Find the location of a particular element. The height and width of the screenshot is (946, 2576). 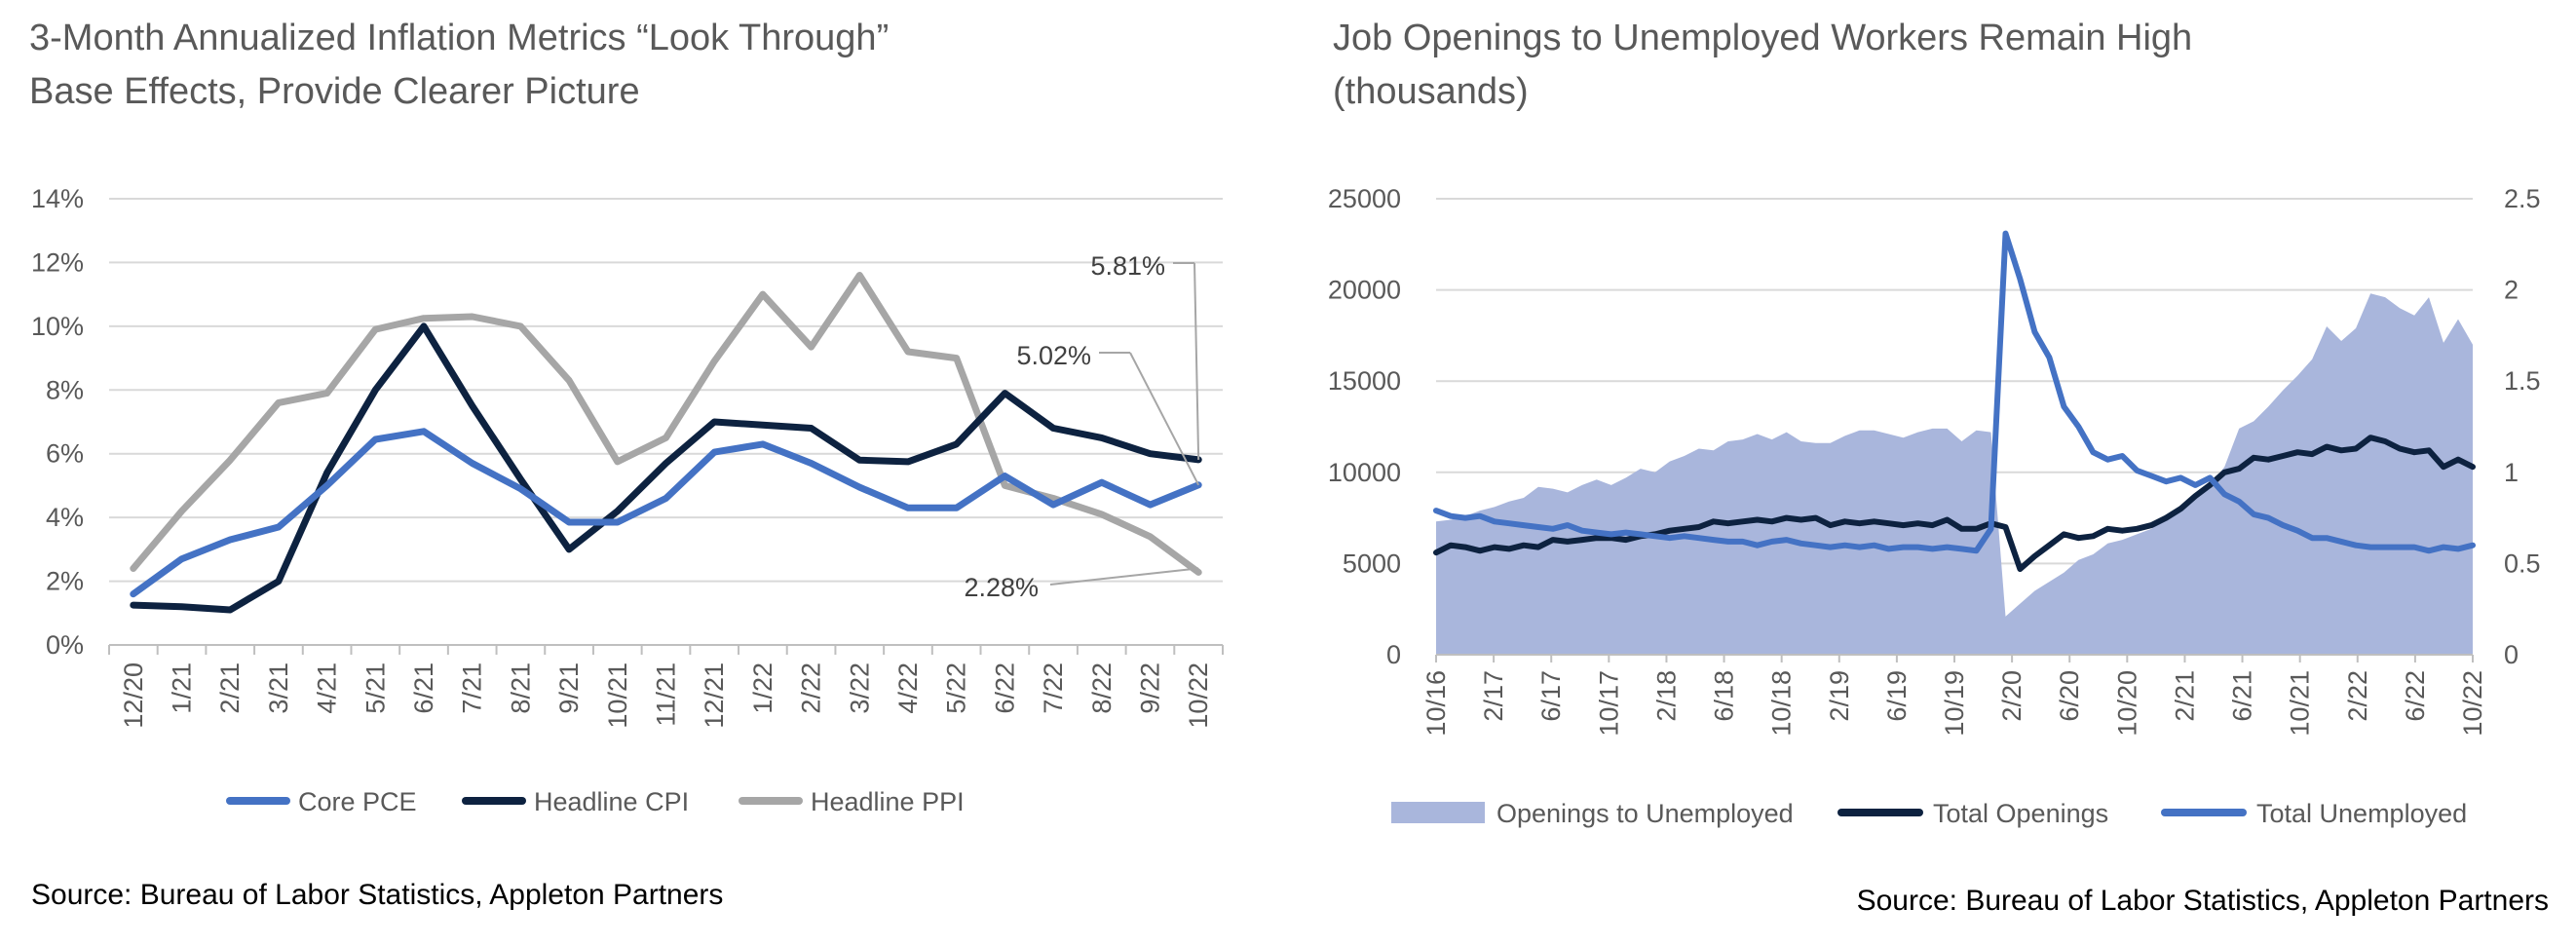

left-y-tick-label: 6% is located at coordinates (65, 454).